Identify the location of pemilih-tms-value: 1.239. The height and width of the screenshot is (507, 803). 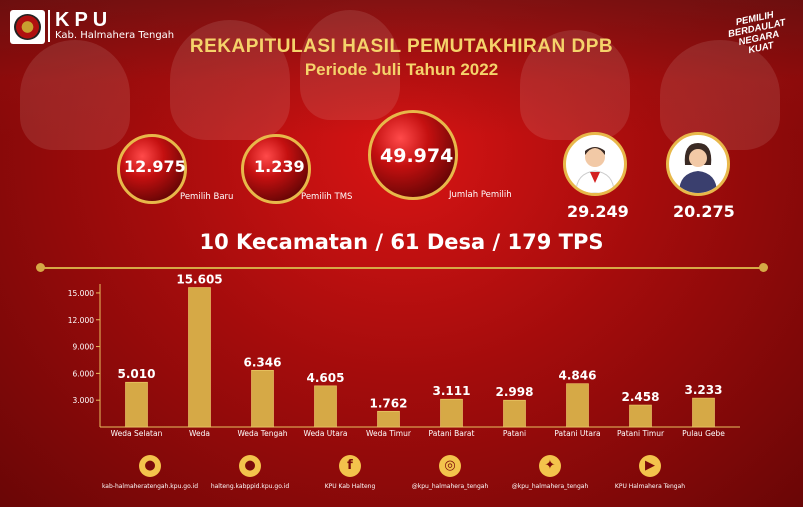
(279, 166).